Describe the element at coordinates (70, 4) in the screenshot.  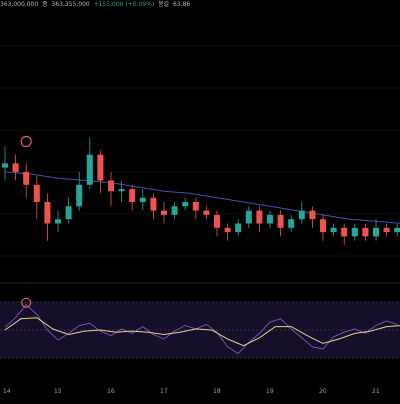
I see `ohlc-value-2: 363,355,000` at that location.